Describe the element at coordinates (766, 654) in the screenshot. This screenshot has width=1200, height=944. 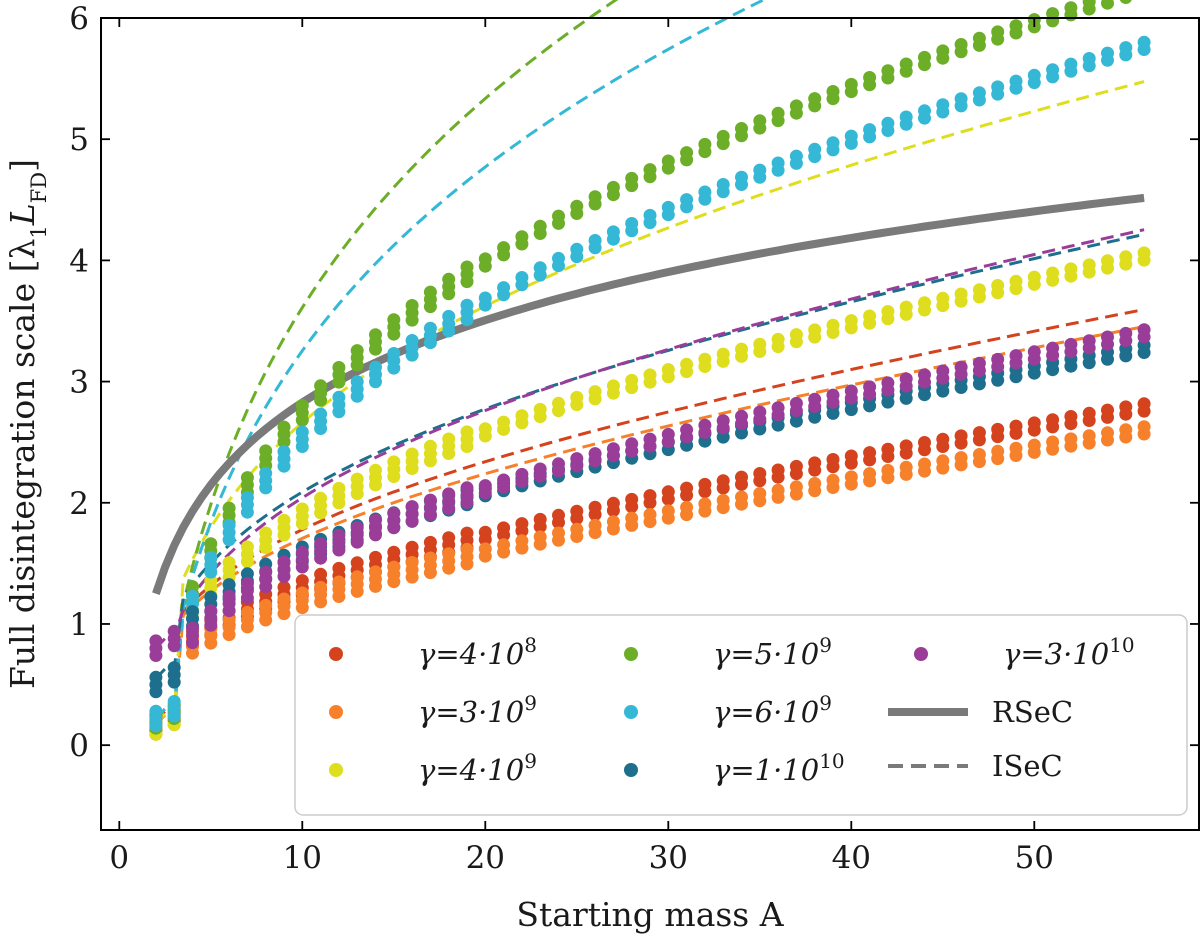
I see `legend-label-main: γ=5·10` at that location.